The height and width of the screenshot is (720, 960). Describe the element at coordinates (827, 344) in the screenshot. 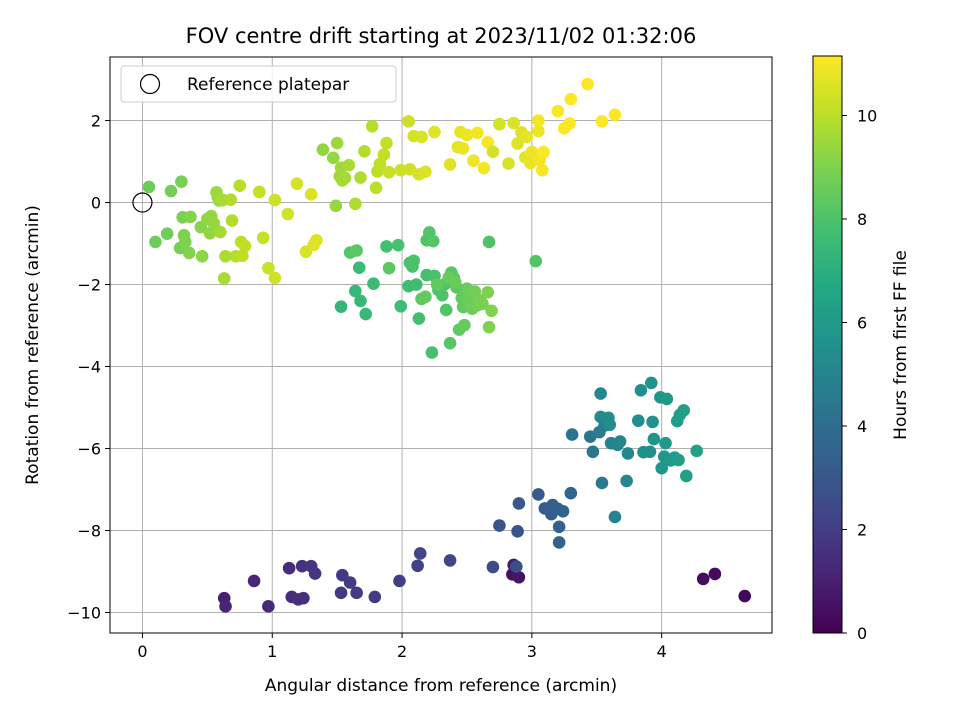

I see `colorbar-gradient` at that location.